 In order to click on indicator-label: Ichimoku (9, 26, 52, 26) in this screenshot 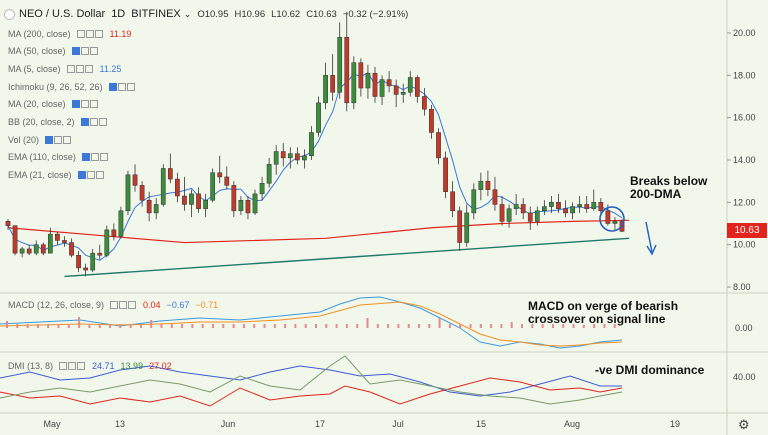, I will do `click(55, 86)`.